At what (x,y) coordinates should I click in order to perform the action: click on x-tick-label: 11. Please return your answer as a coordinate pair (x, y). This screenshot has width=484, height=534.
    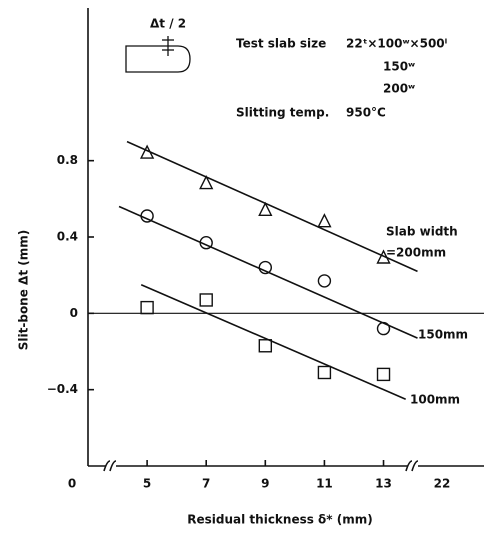
    Looking at the image, I should click on (324, 484).